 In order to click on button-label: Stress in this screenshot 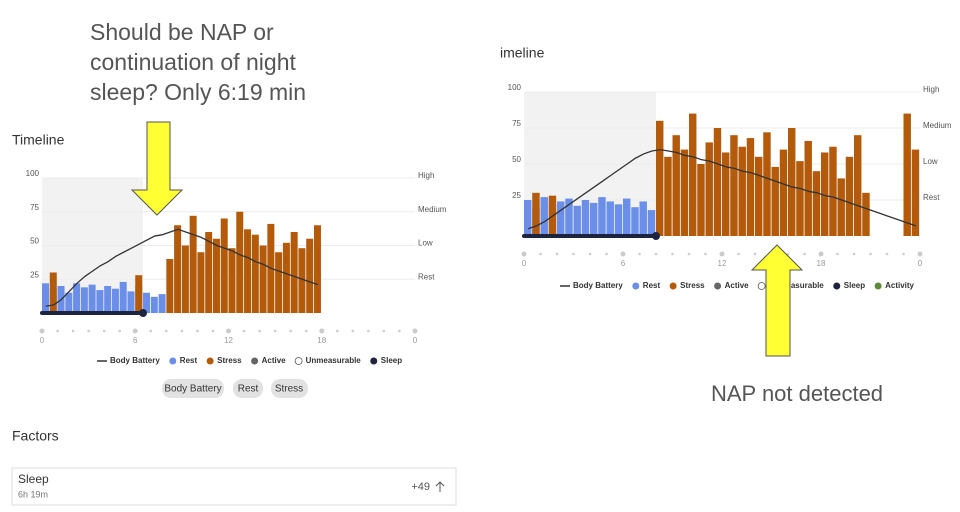, I will do `click(289, 389)`.